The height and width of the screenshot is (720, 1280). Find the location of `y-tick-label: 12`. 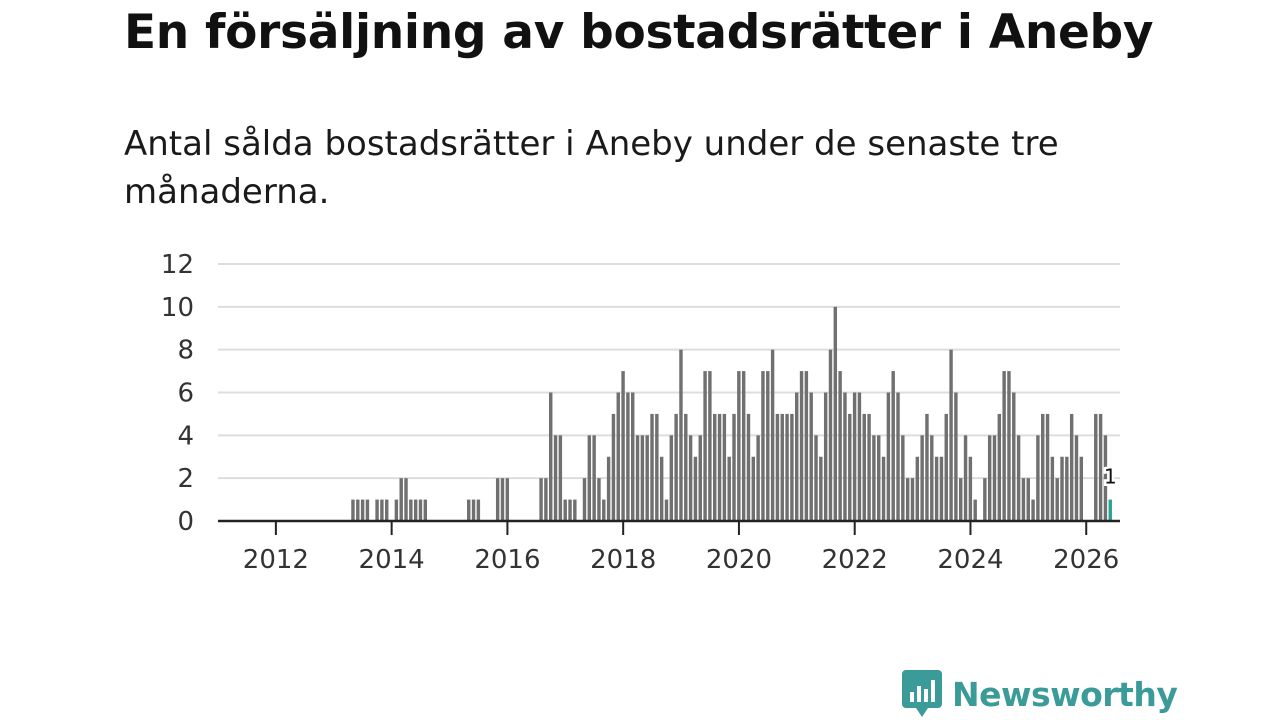

y-tick-label: 12 is located at coordinates (177, 265).